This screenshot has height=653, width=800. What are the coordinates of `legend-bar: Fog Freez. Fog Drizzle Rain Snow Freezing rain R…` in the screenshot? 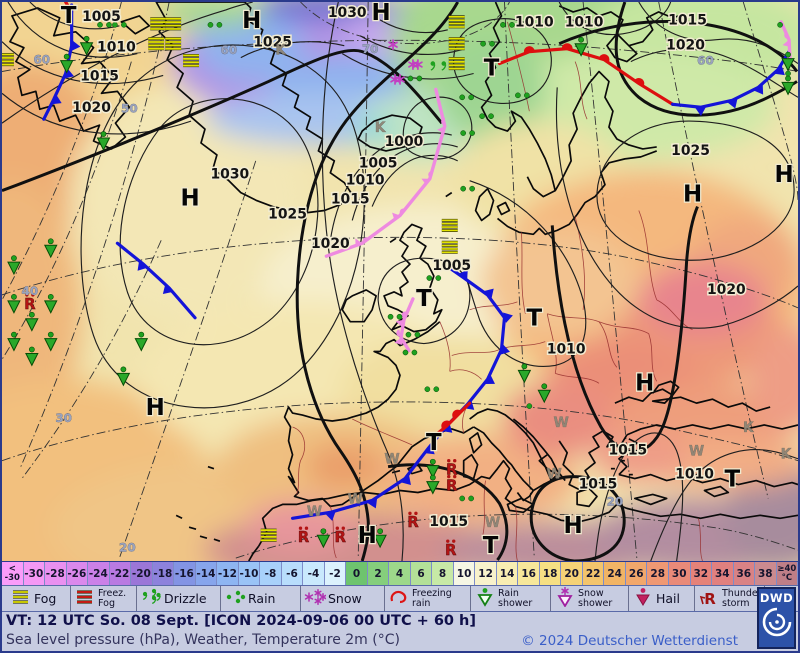 It's located at (400, 598).